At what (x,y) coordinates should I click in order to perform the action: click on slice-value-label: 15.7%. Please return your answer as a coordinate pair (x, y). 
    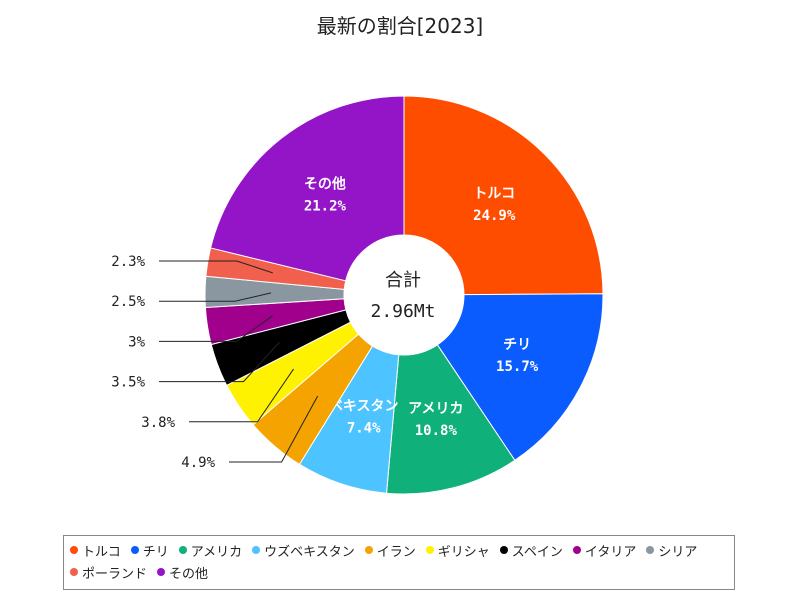
    Looking at the image, I should click on (517, 367).